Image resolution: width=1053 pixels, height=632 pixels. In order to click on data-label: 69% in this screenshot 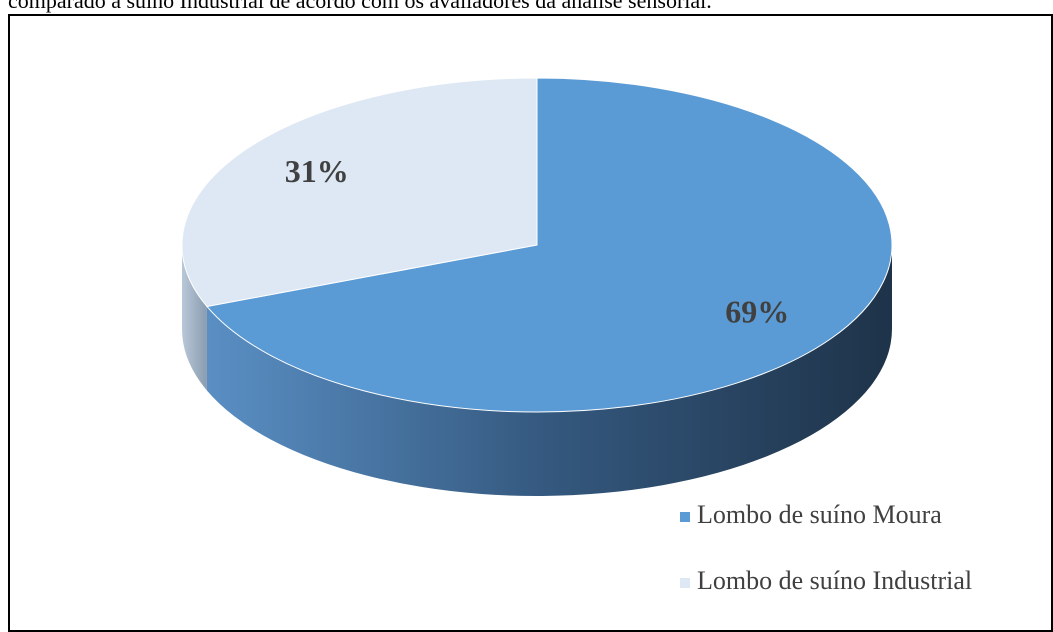, I will do `click(757, 312)`.